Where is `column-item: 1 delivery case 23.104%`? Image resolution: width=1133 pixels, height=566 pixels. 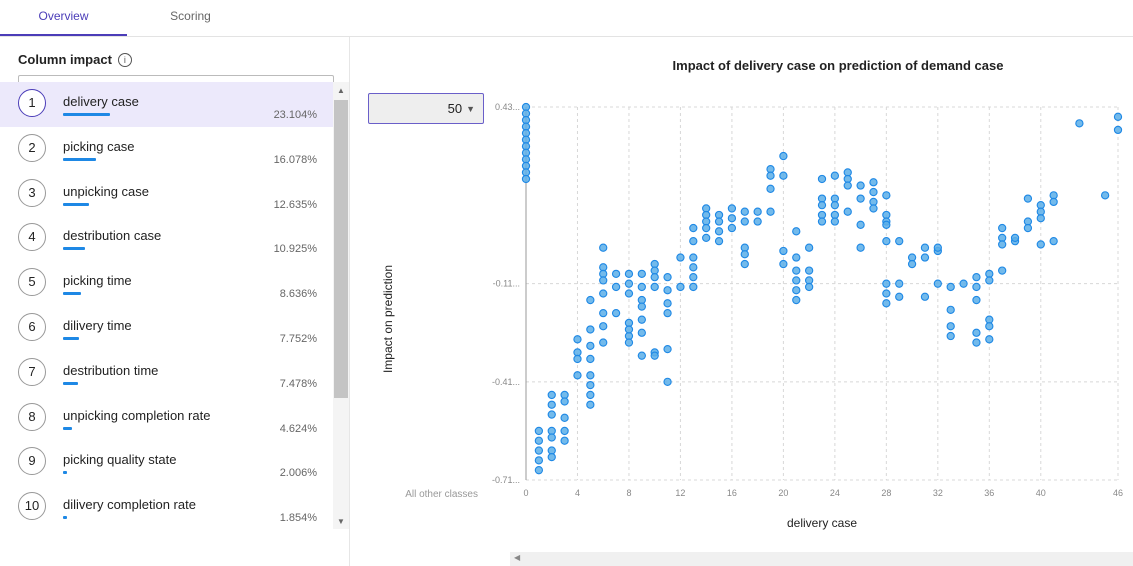 column-item: 1 delivery case 23.104% is located at coordinates (166, 104).